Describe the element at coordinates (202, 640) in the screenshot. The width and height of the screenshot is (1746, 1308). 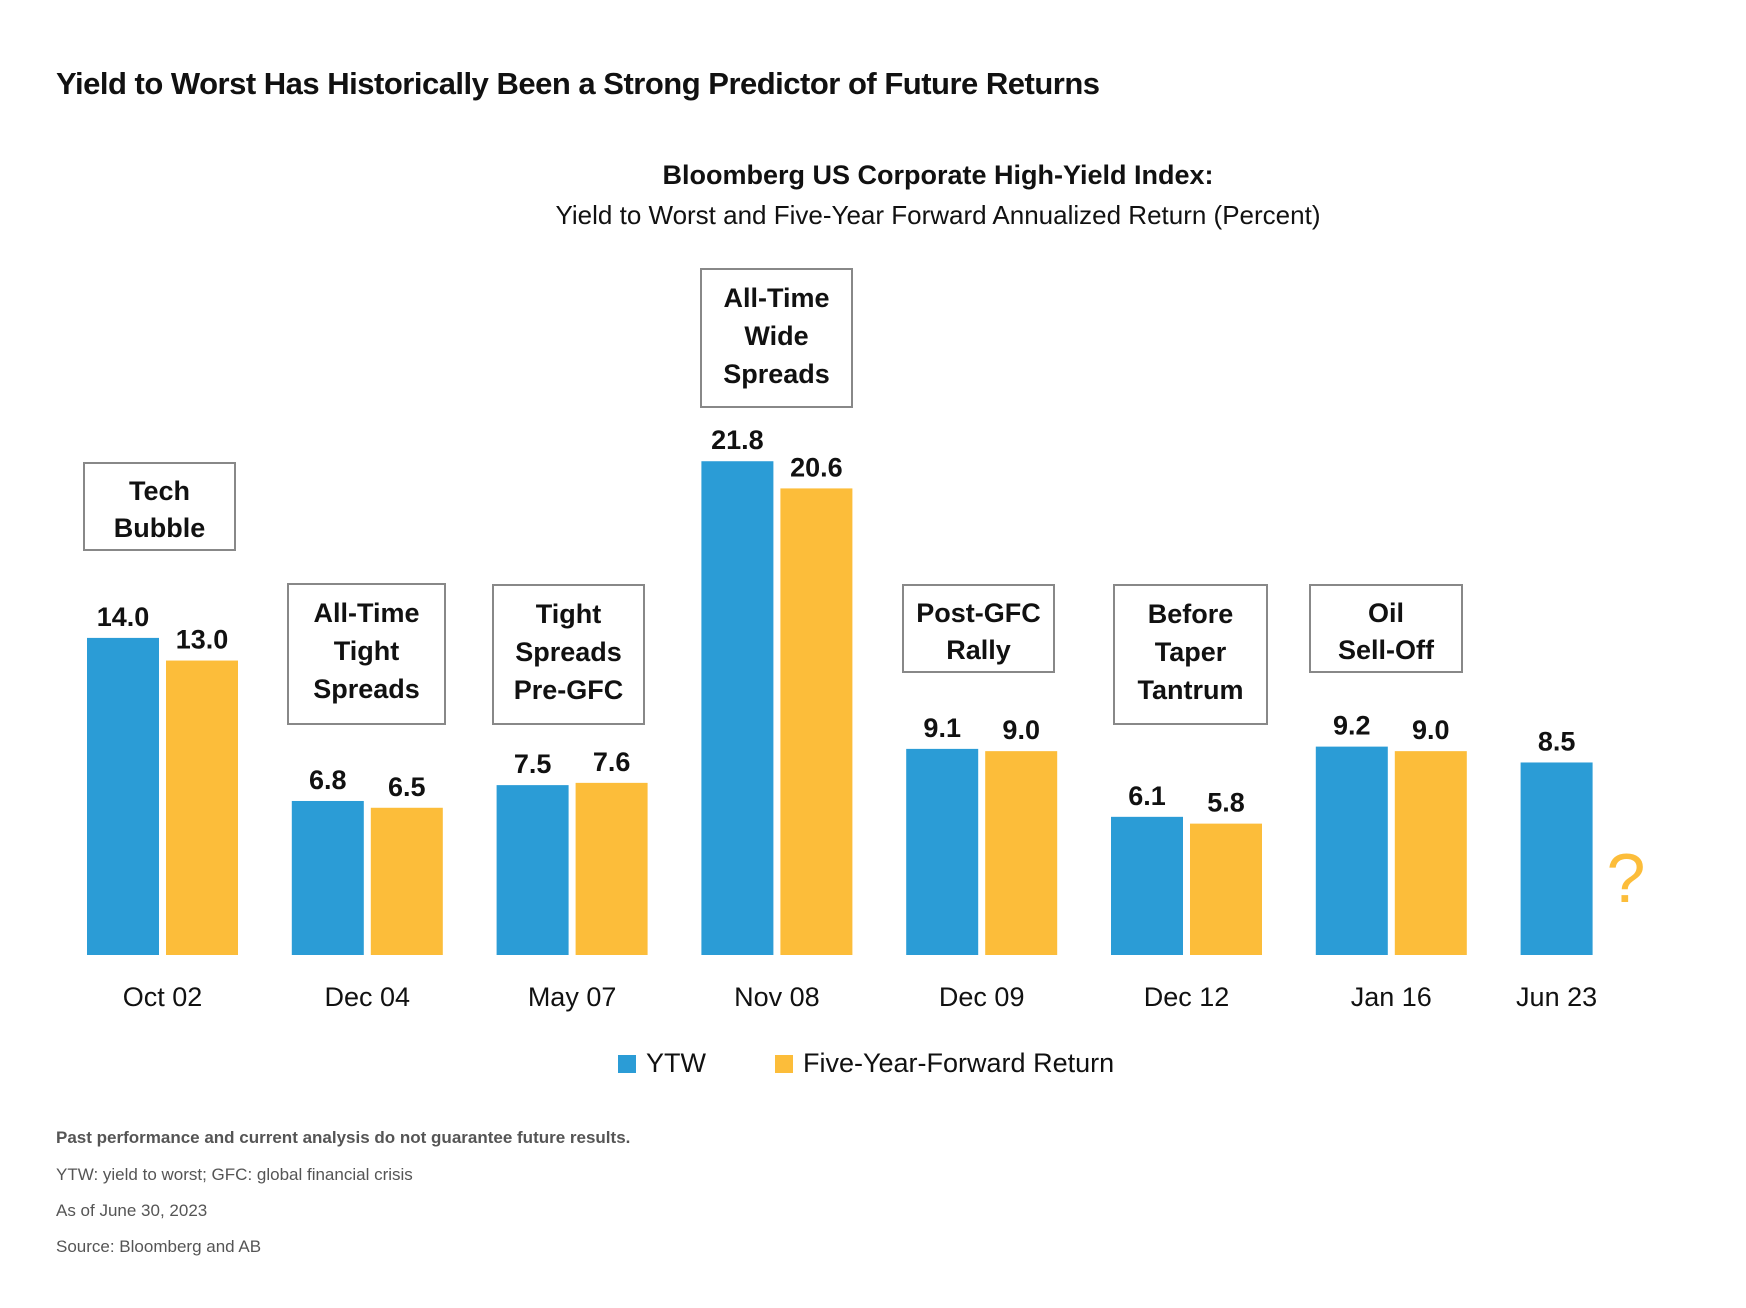
I see `data-label: 13.0` at that location.